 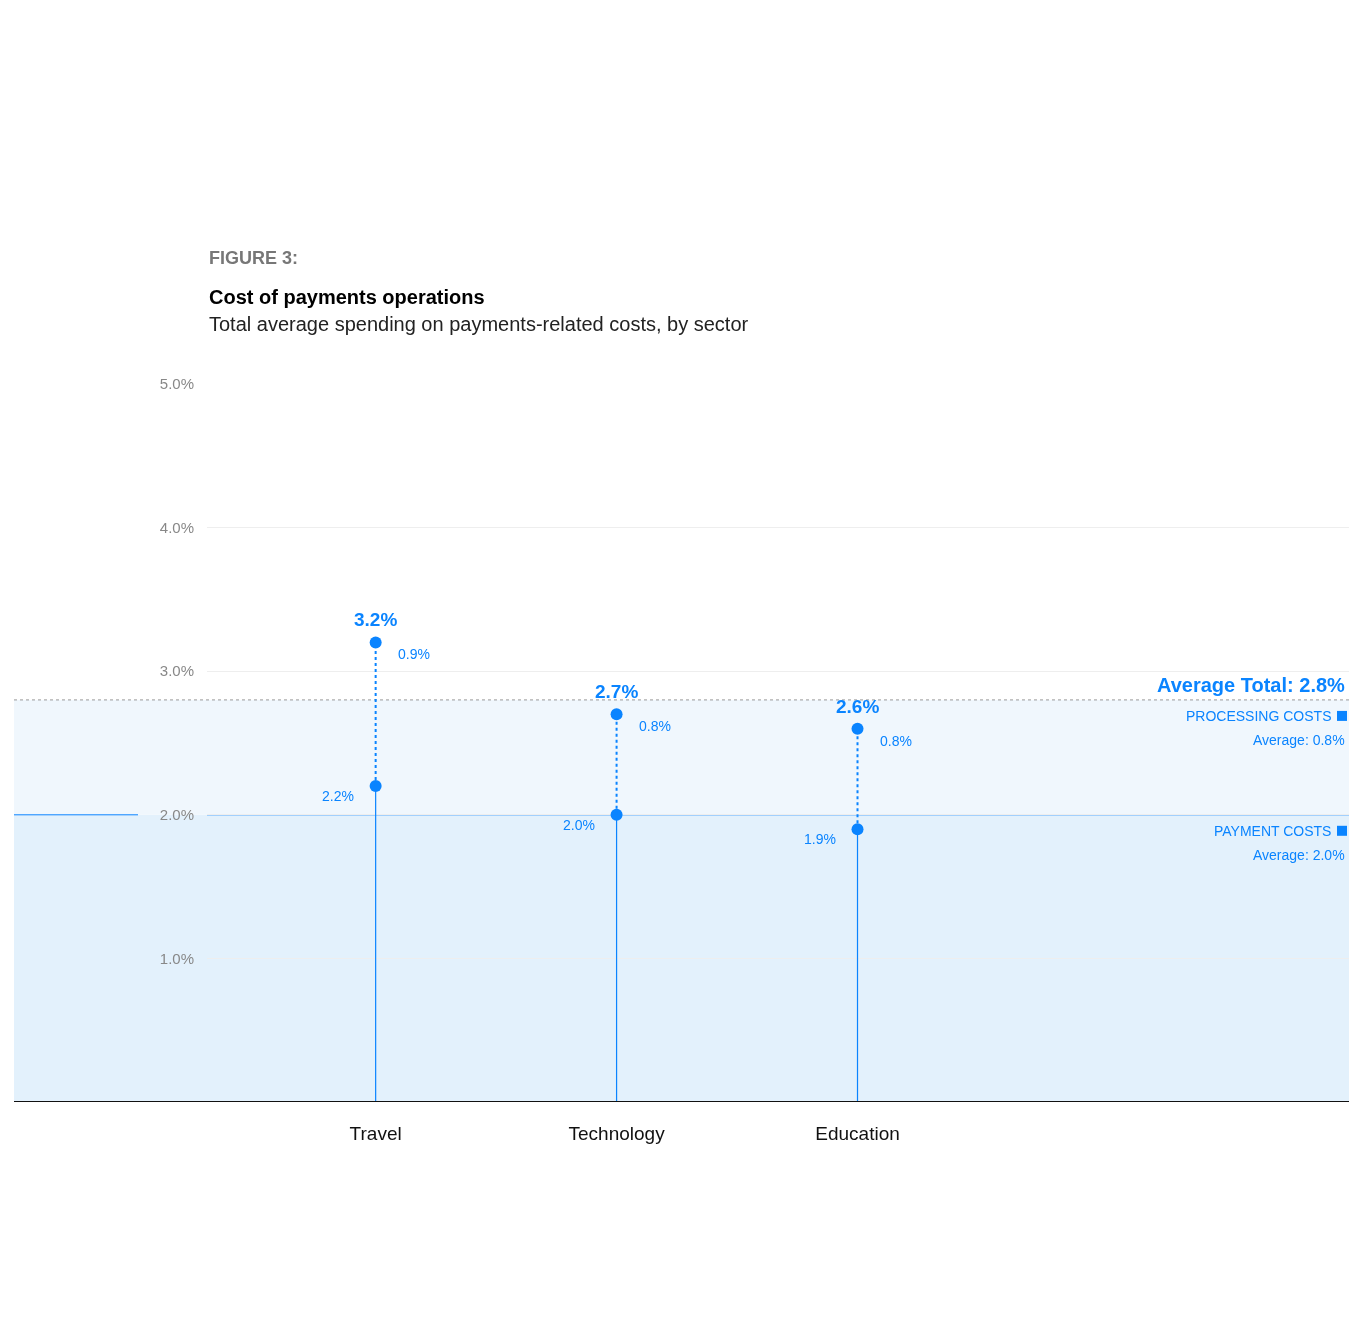 What do you see at coordinates (176, 958) in the screenshot?
I see `y-tick-label: 1.0%` at bounding box center [176, 958].